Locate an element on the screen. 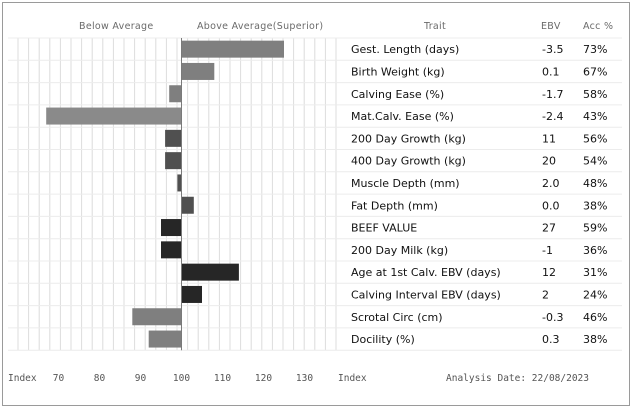  header-trait: Trait is located at coordinates (434, 26).